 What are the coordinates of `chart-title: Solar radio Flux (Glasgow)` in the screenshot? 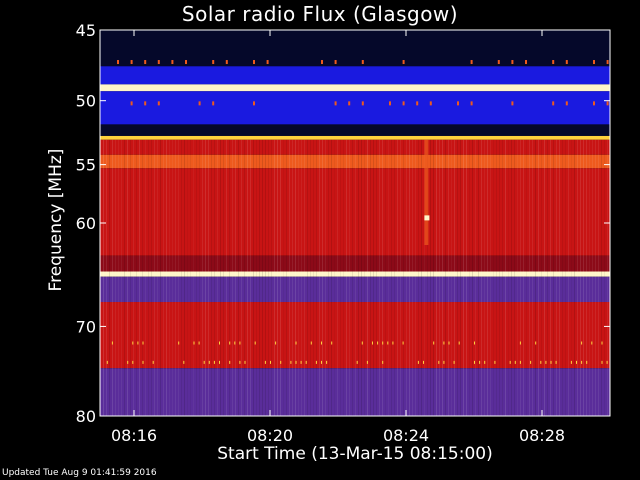 It's located at (320, 14).